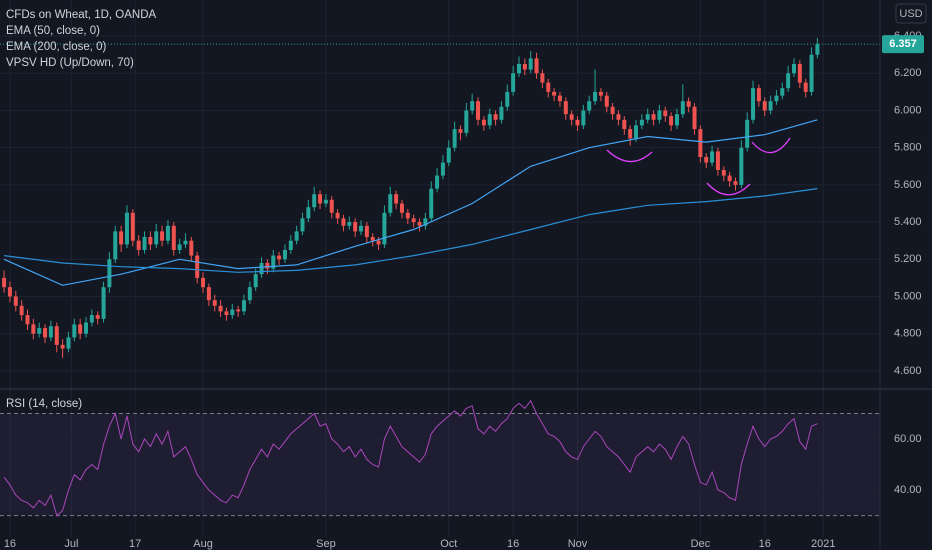 The width and height of the screenshot is (932, 550). I want to click on x-tick-label: Sep, so click(326, 544).